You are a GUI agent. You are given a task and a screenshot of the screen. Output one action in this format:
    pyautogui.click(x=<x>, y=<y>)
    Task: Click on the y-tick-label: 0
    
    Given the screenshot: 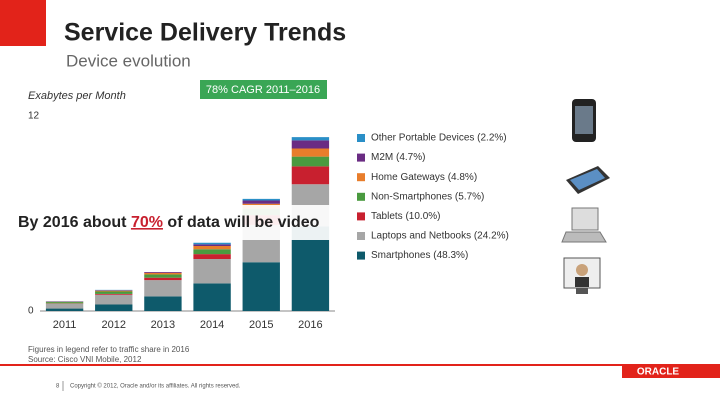 What is the action you would take?
    pyautogui.click(x=31, y=311)
    